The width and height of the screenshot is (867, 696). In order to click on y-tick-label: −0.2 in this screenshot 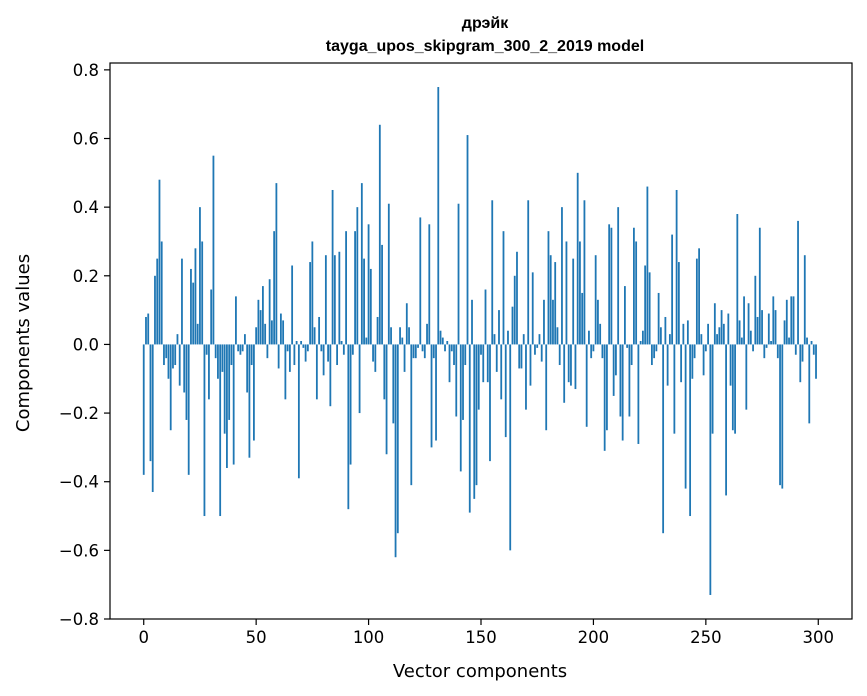, I will do `click(79, 413)`.